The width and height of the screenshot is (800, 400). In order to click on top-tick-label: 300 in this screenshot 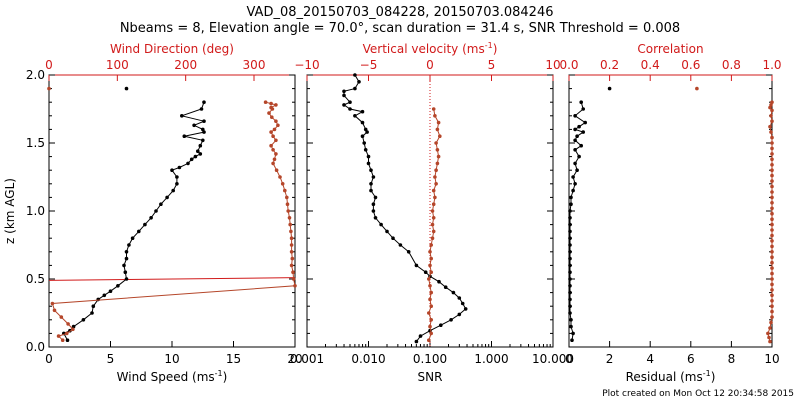, I will do `click(254, 65)`.